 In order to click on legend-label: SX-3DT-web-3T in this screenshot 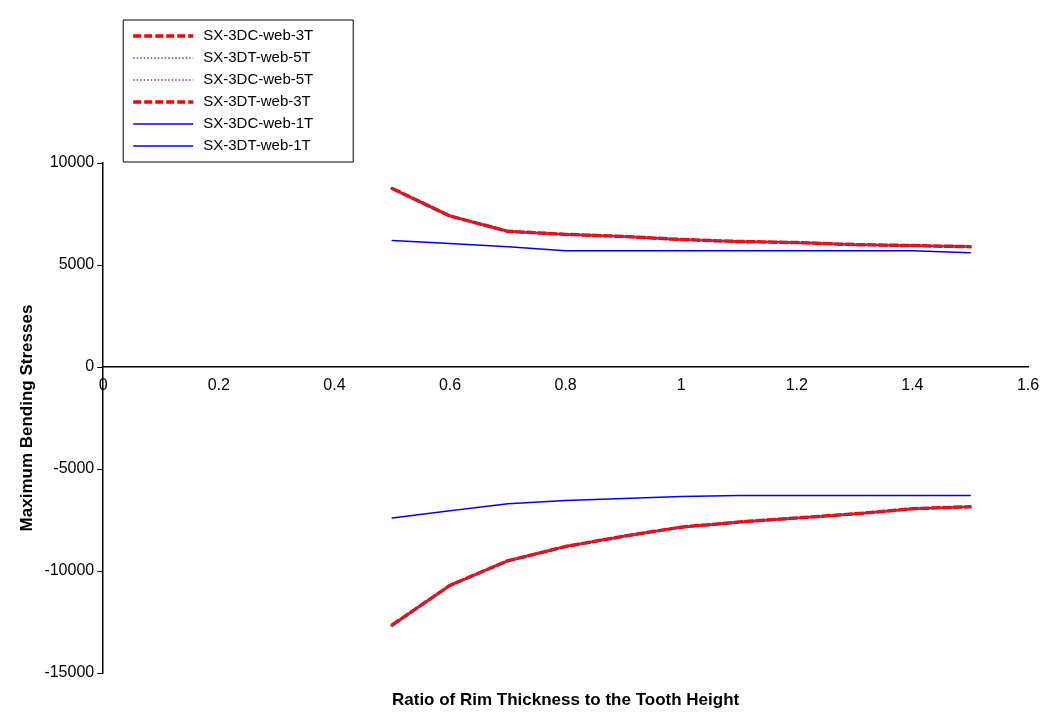, I will do `click(257, 101)`.